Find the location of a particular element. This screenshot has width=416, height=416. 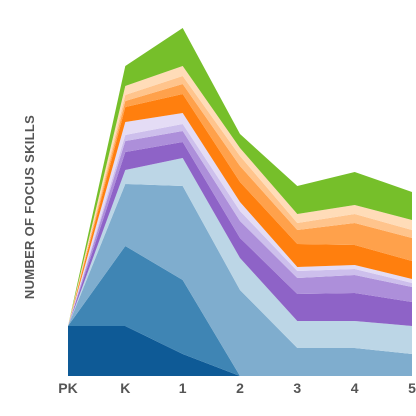

x-axis-ticks: PK K 1 2 3 4 5 is located at coordinates (237, 388).